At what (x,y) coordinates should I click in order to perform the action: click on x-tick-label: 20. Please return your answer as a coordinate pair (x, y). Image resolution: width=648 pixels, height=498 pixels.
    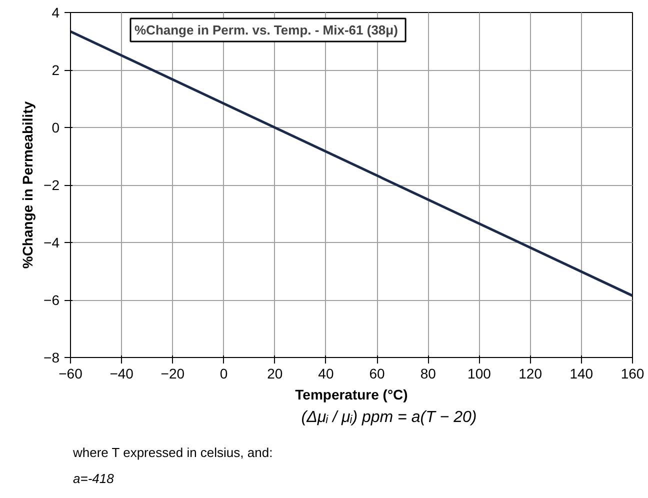
    Looking at the image, I should click on (275, 374).